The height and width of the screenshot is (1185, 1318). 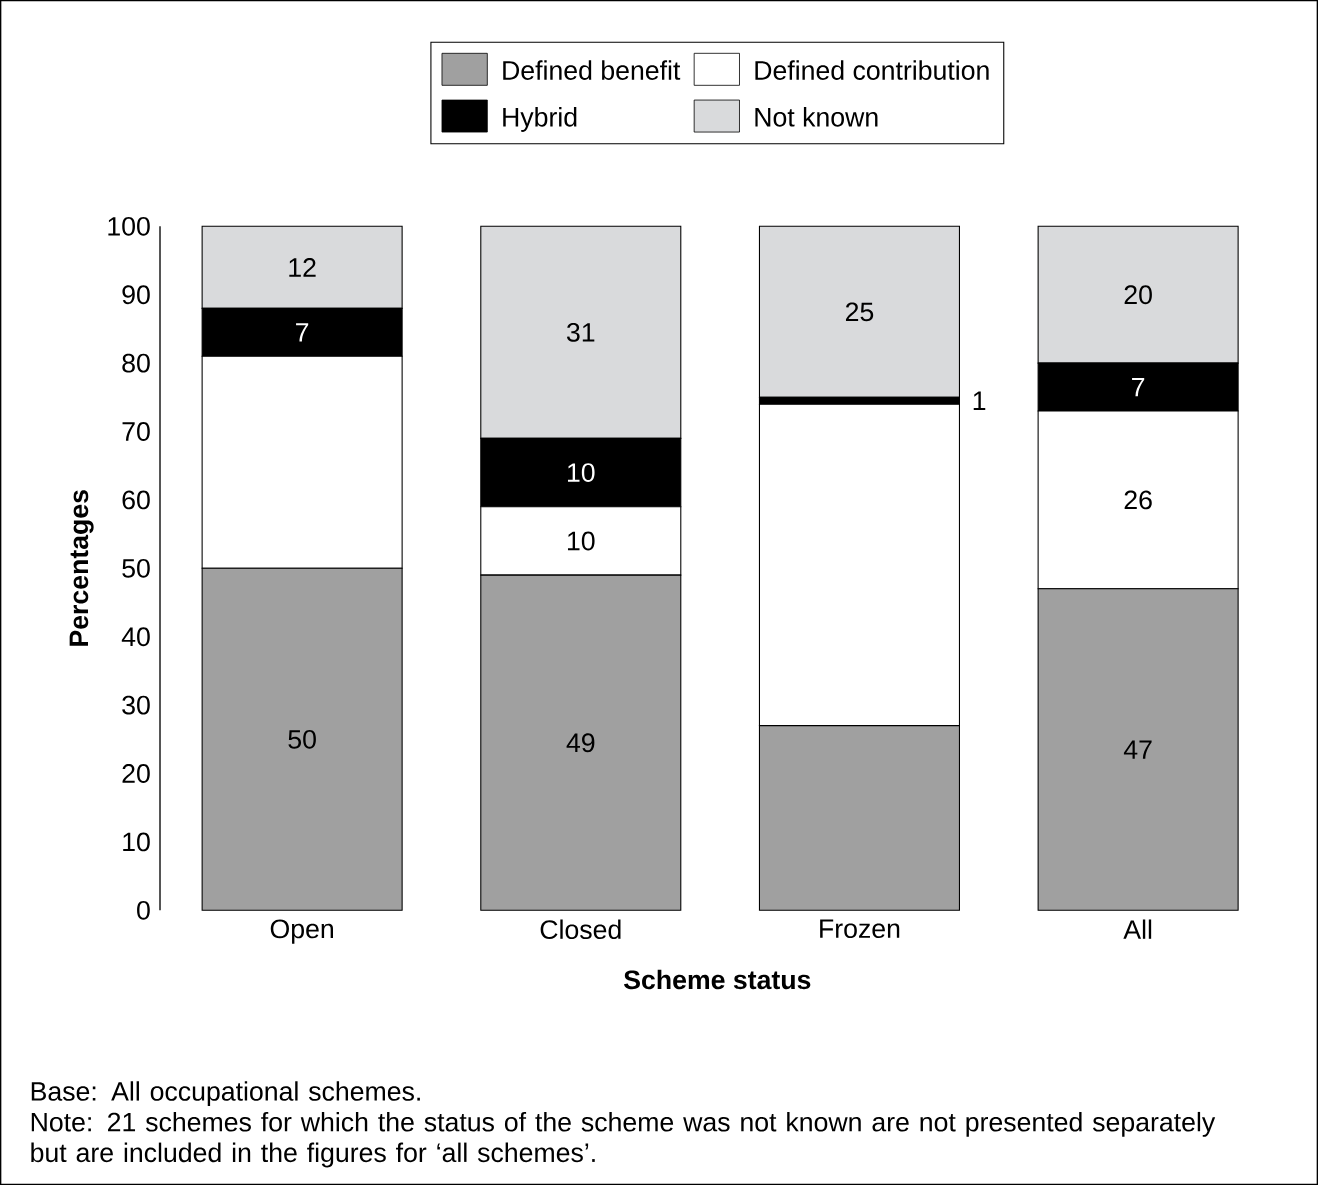 I want to click on y-tick-label: 20, so click(x=136, y=773).